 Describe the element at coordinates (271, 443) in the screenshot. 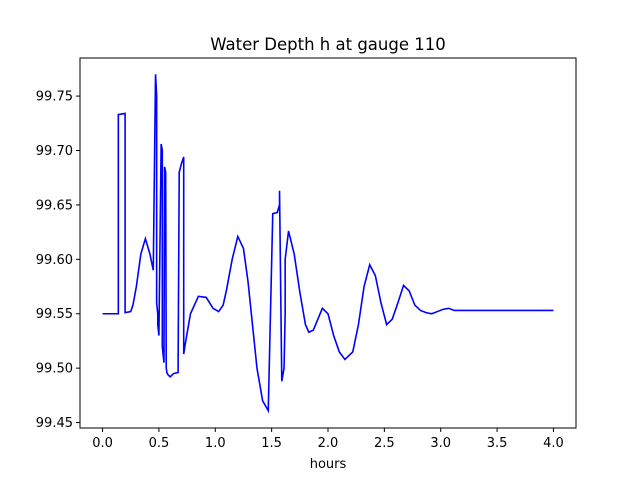

I see `x-tick-label: 1.5` at that location.